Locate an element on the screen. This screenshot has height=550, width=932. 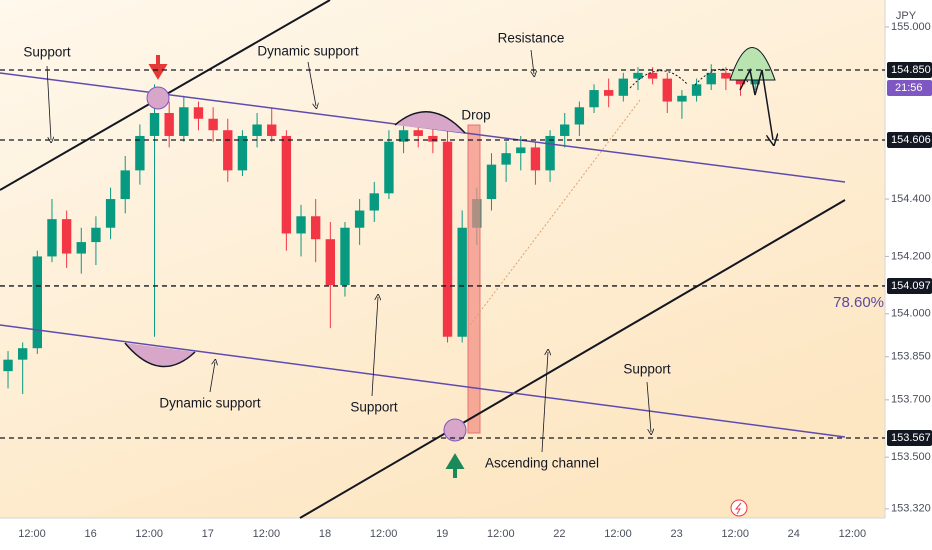
fib-label: 78.60% is located at coordinates (858, 302).